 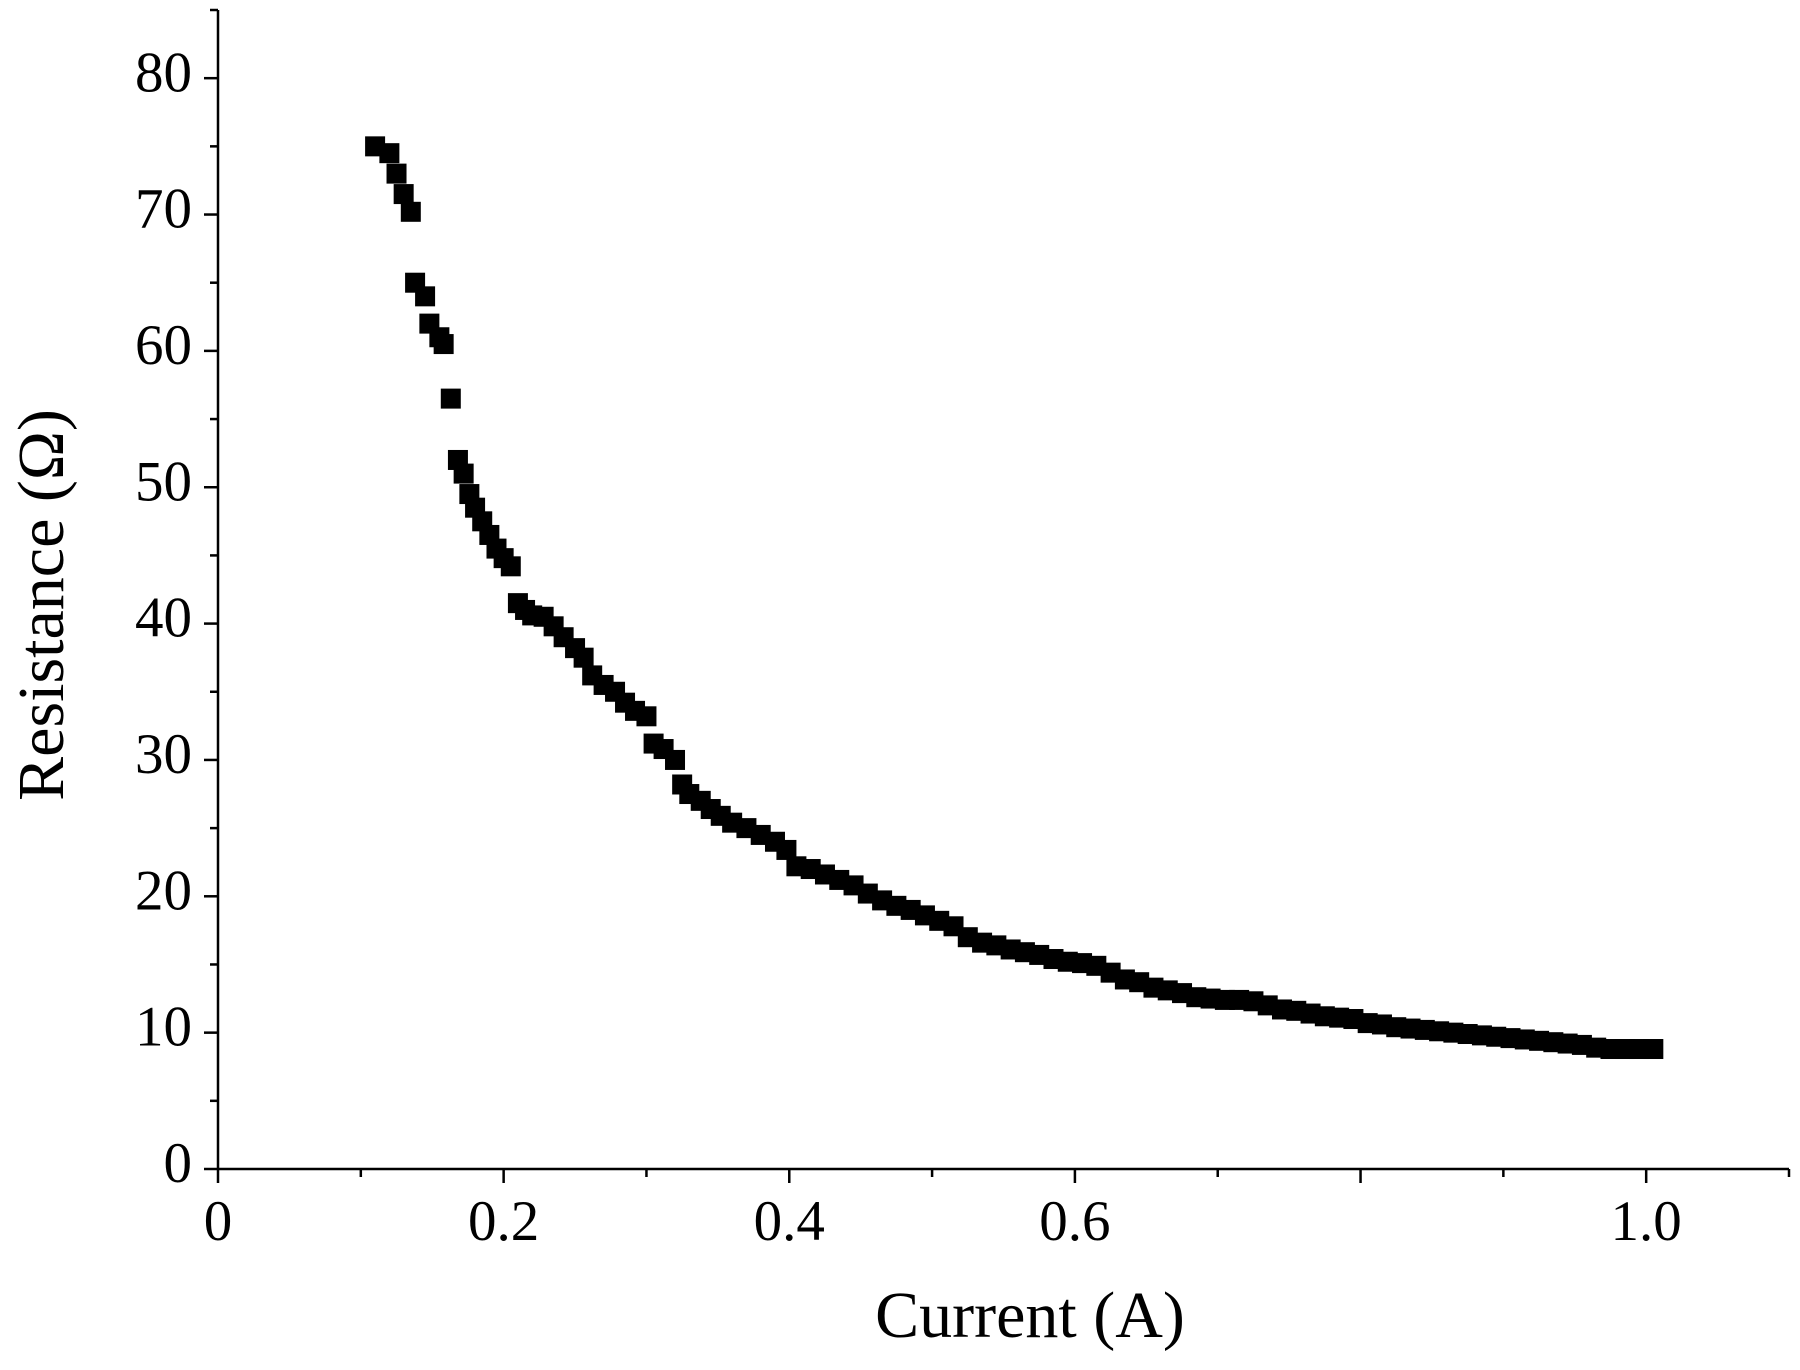 What do you see at coordinates (218, 1221) in the screenshot?
I see `x-tick-label: 0` at bounding box center [218, 1221].